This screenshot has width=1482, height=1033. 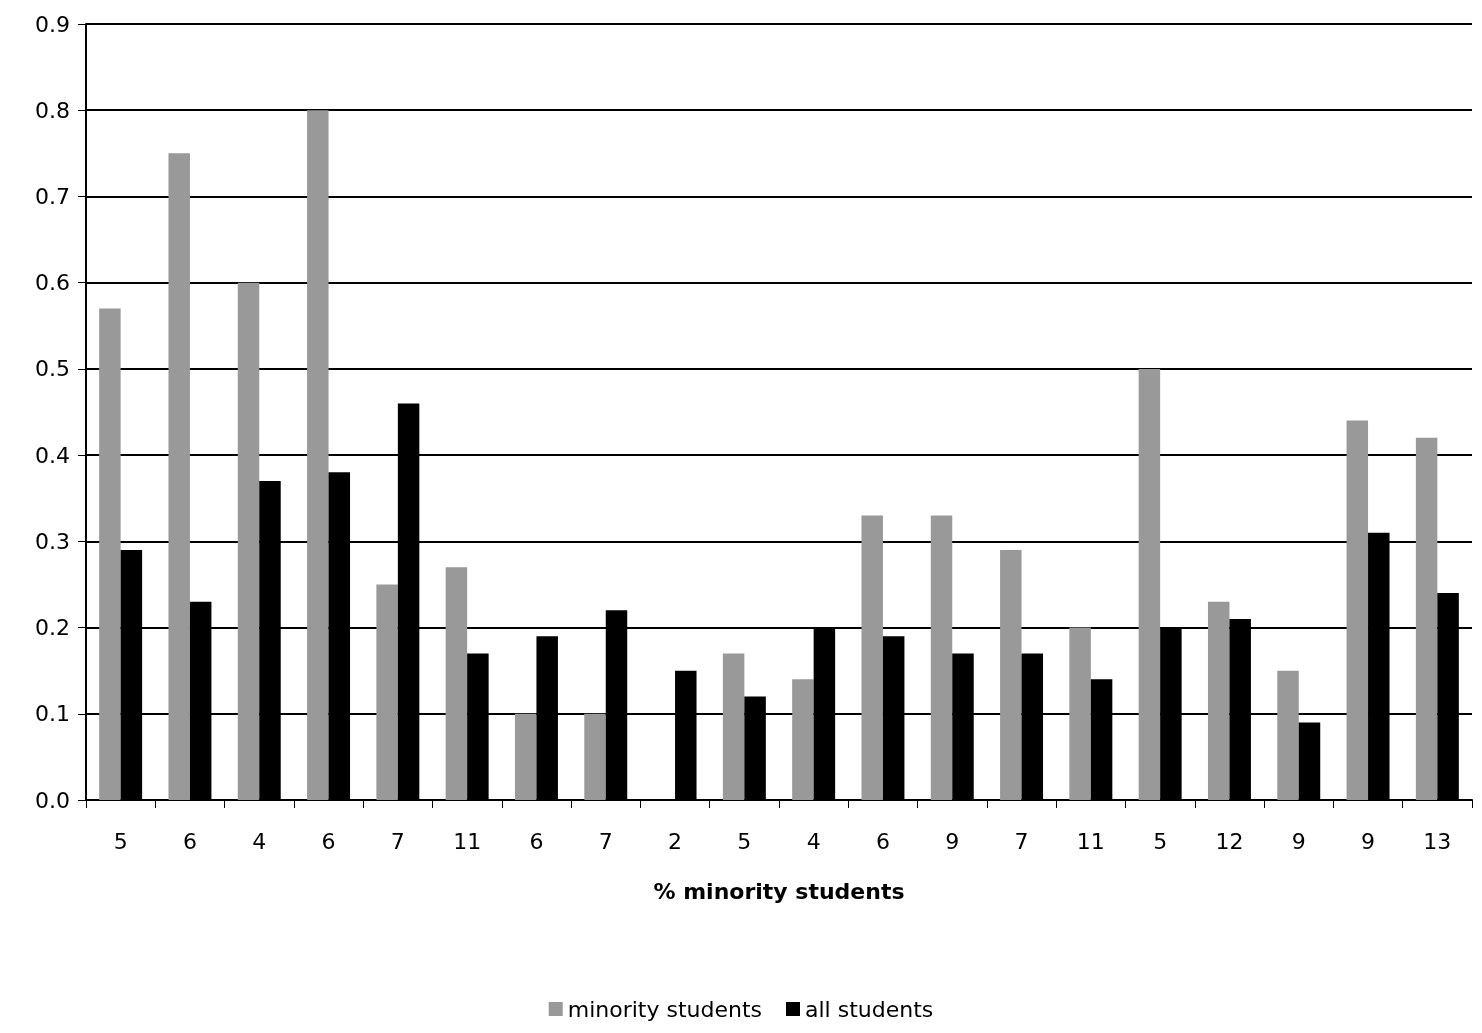 What do you see at coordinates (52, 455) in the screenshot?
I see `y-tick-label: 0.4` at bounding box center [52, 455].